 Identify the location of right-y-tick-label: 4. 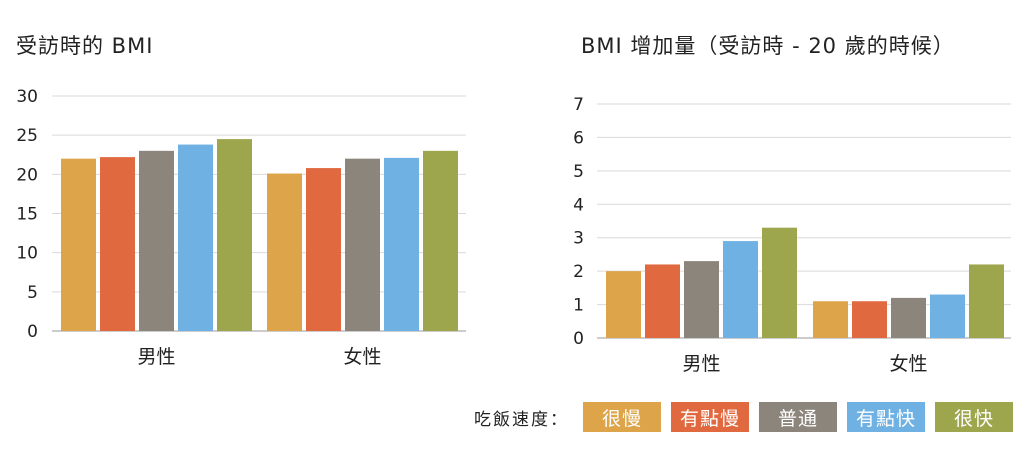
(578, 205).